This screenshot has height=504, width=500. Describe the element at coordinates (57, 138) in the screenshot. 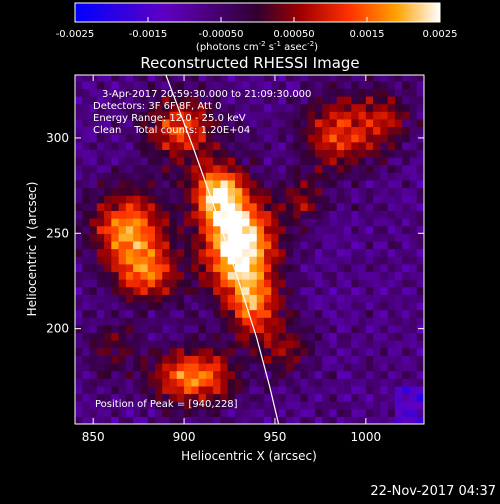

I see `y-tick-label: 300` at that location.